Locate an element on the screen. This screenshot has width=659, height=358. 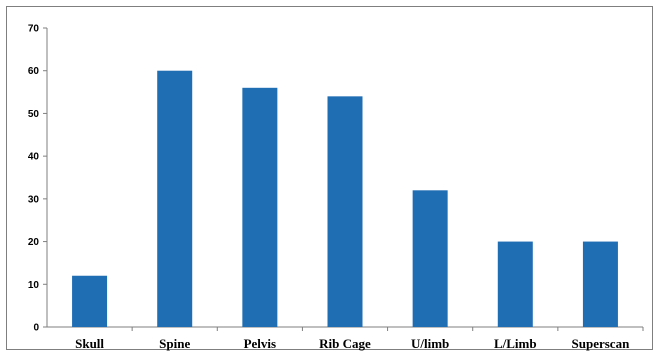
y-tick-label: 70 is located at coordinates (34, 29).